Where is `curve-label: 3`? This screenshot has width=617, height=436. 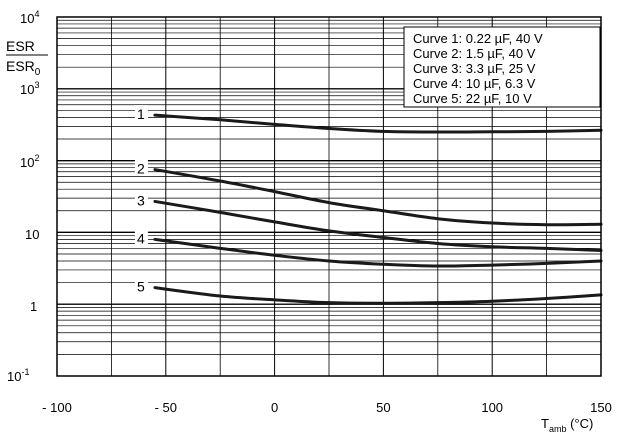
curve-label: 3 is located at coordinates (141, 200).